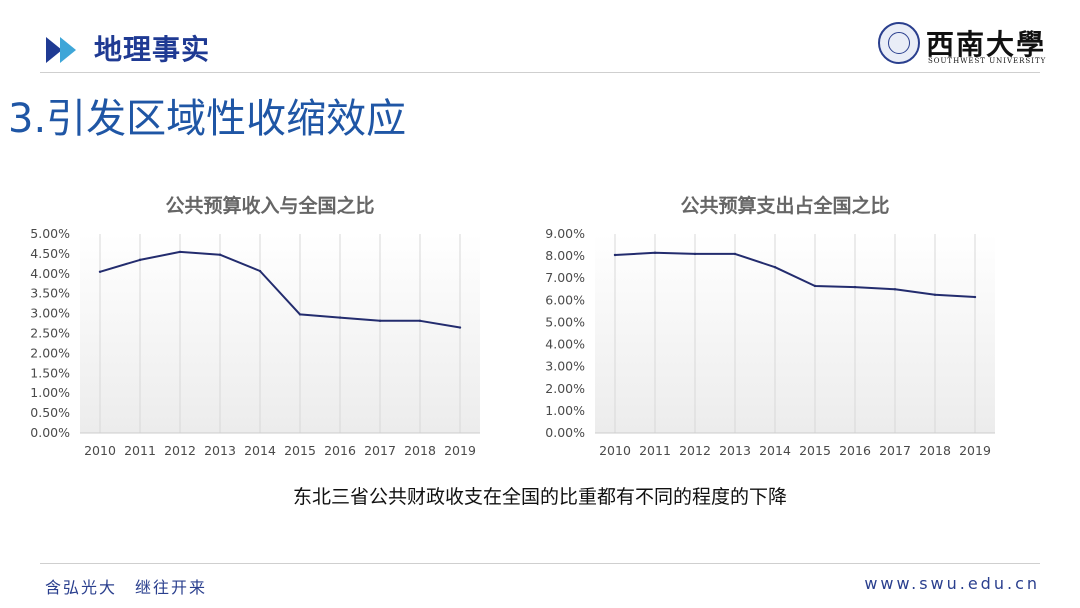 This screenshot has height=608, width=1080. I want to click on chart-title: 公共预算收入与全国之比, so click(269, 205).